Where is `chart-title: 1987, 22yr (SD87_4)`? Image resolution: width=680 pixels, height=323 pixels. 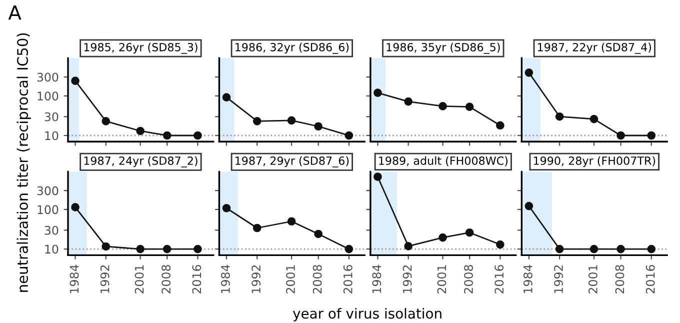
chart-title: 1987, 22yr (SD87_4) is located at coordinates (595, 48).